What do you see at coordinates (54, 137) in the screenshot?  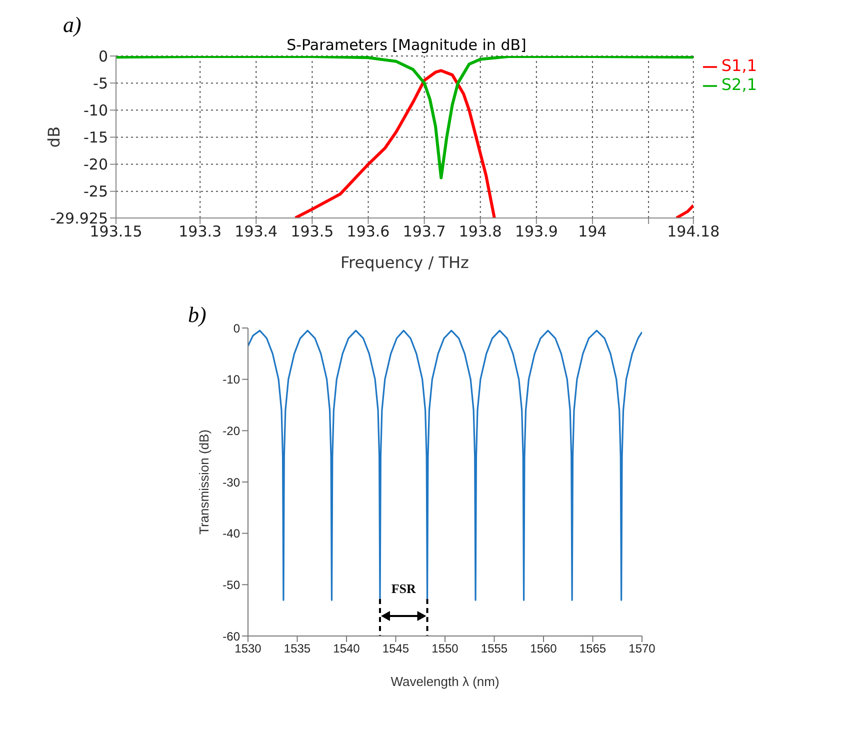 I see `y-axis-title: dB` at bounding box center [54, 137].